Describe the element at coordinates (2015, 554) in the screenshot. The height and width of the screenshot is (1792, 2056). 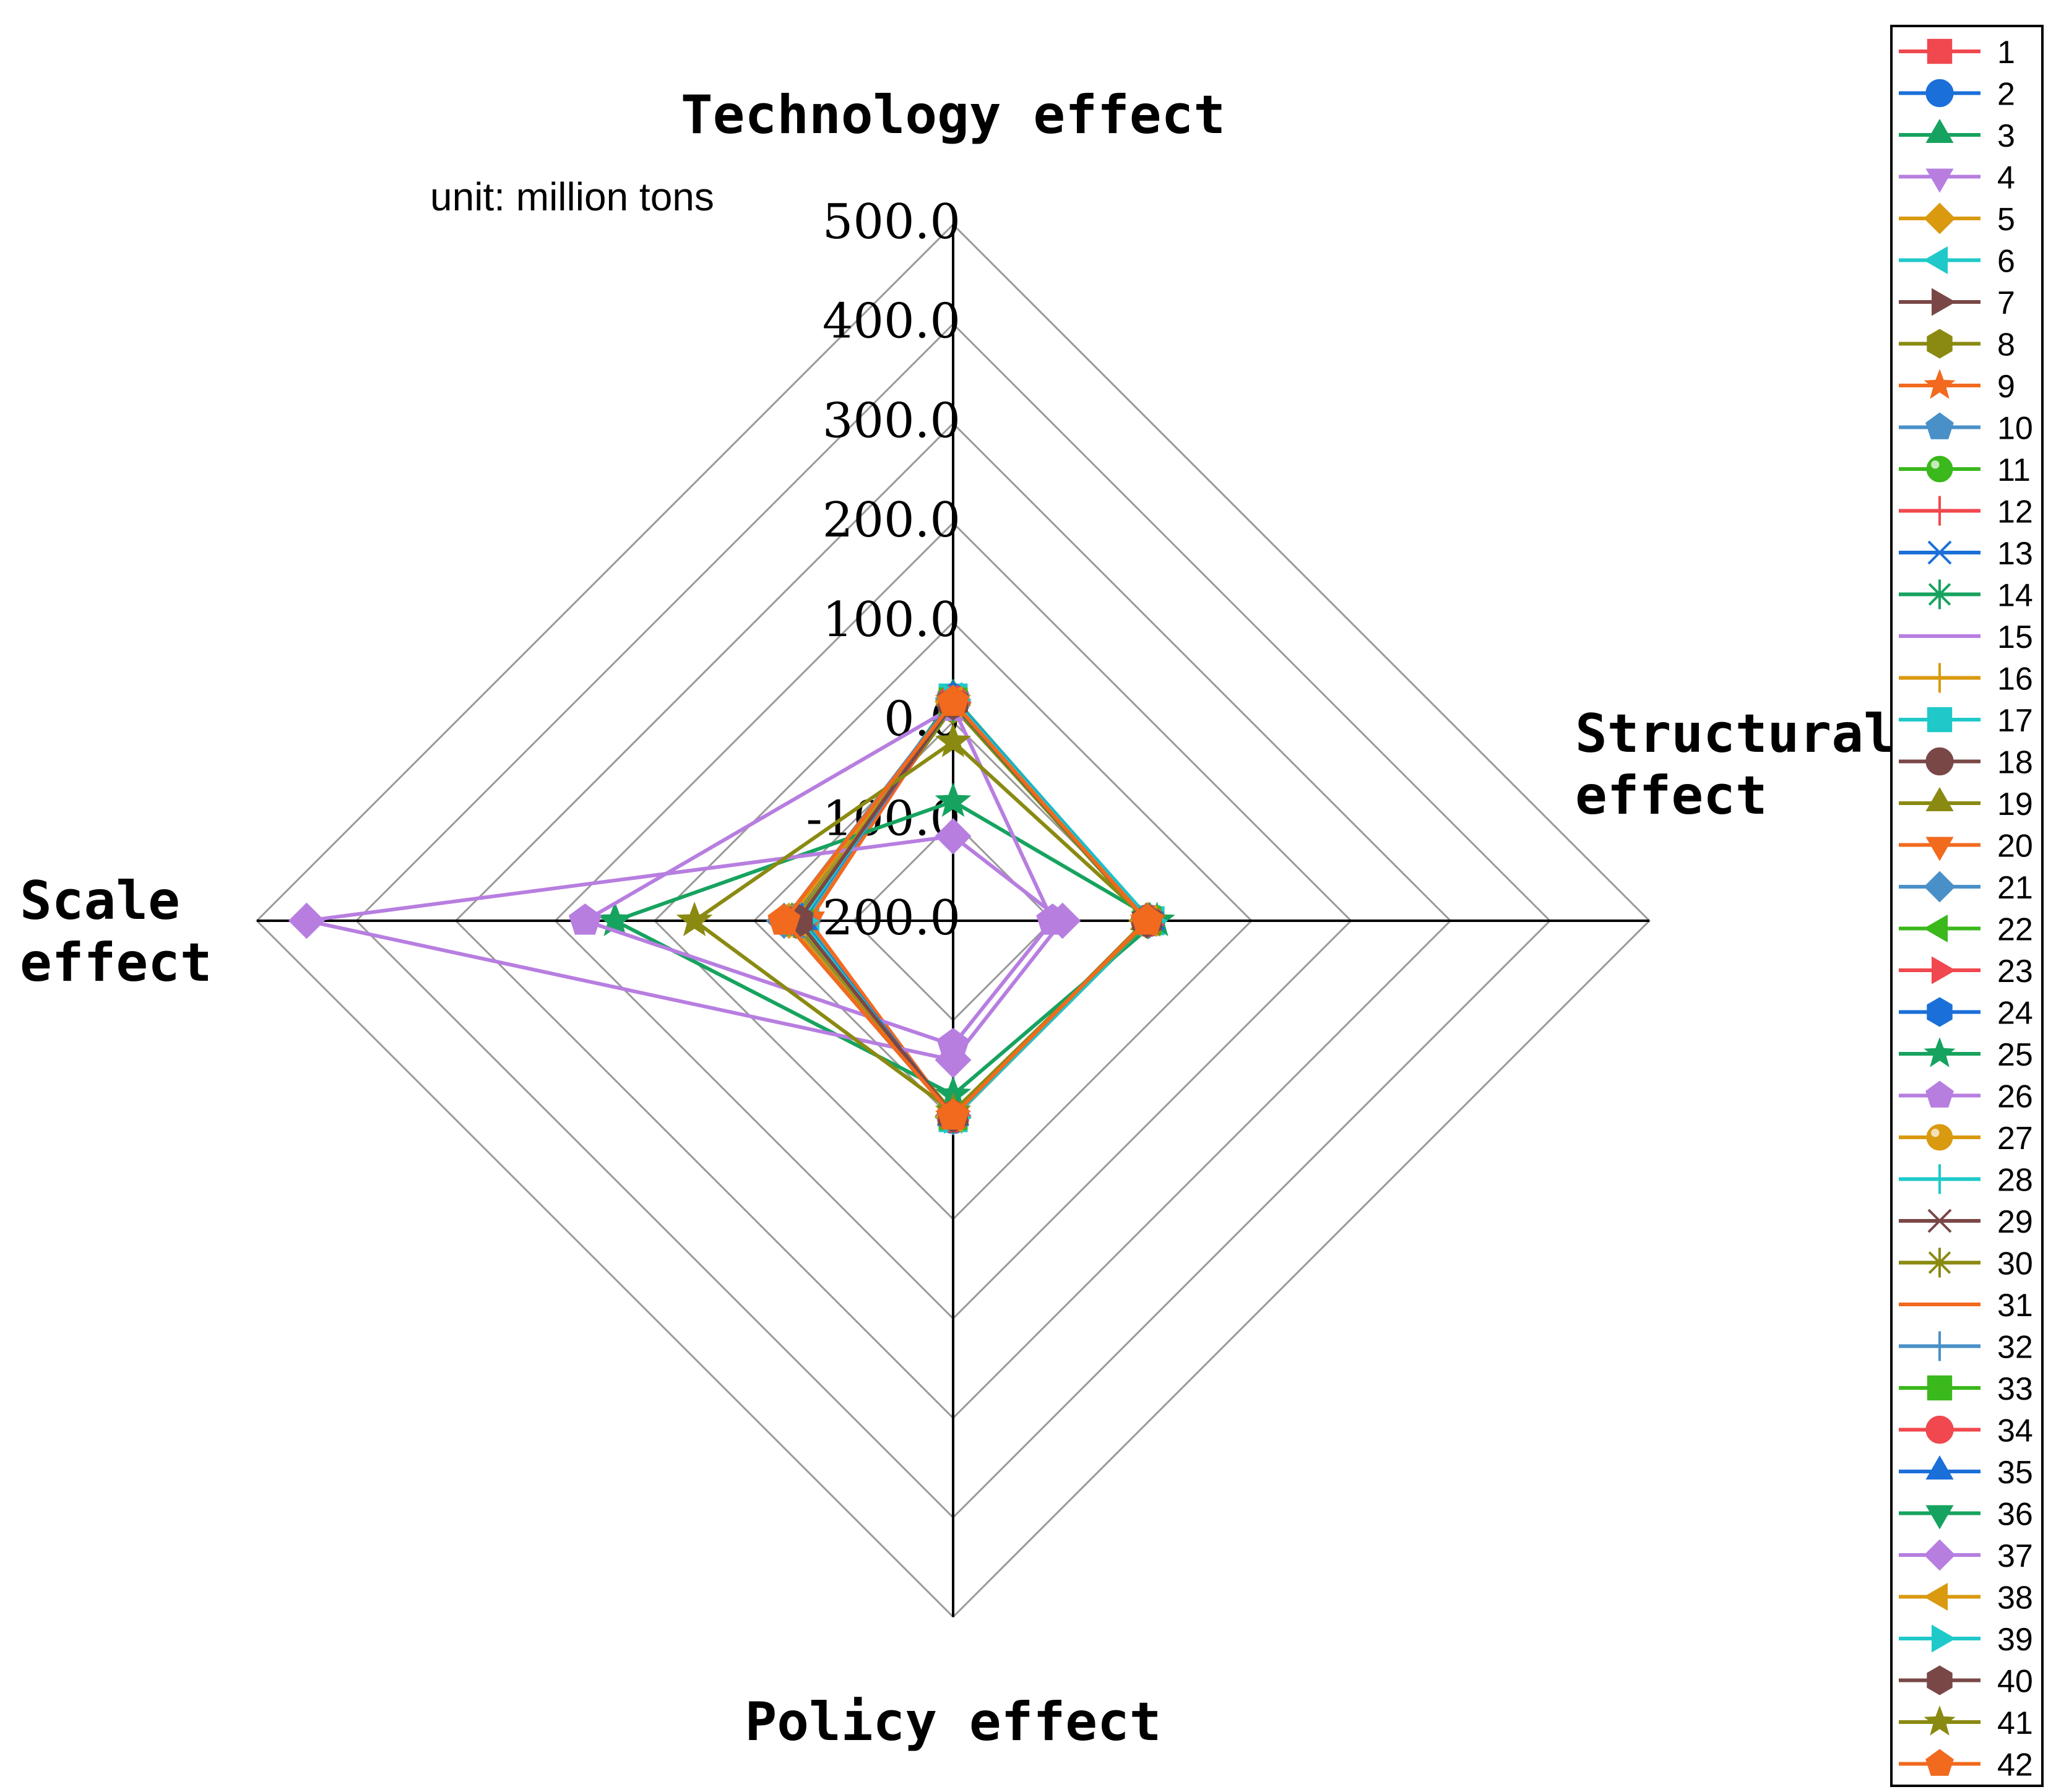
I see `legend-label: 13` at that location.